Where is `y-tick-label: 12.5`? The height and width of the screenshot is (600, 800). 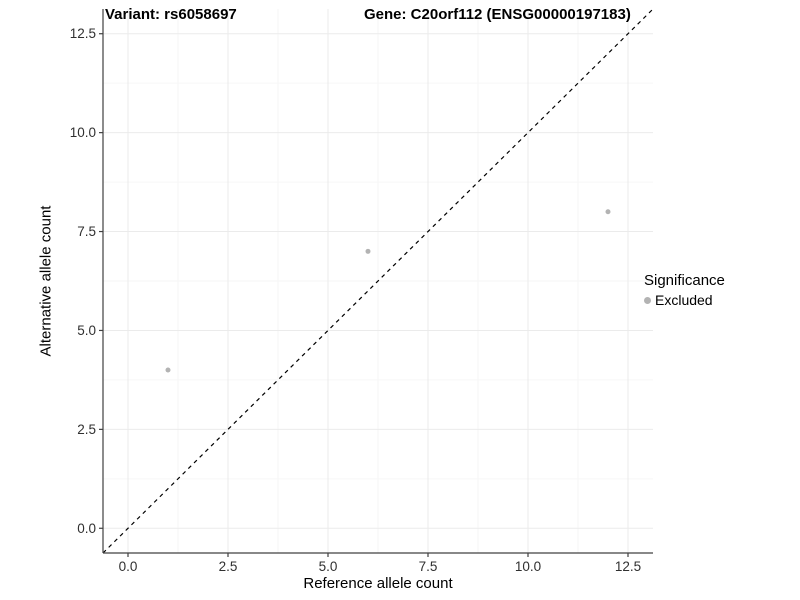
y-tick-label: 12.5 is located at coordinates (83, 33).